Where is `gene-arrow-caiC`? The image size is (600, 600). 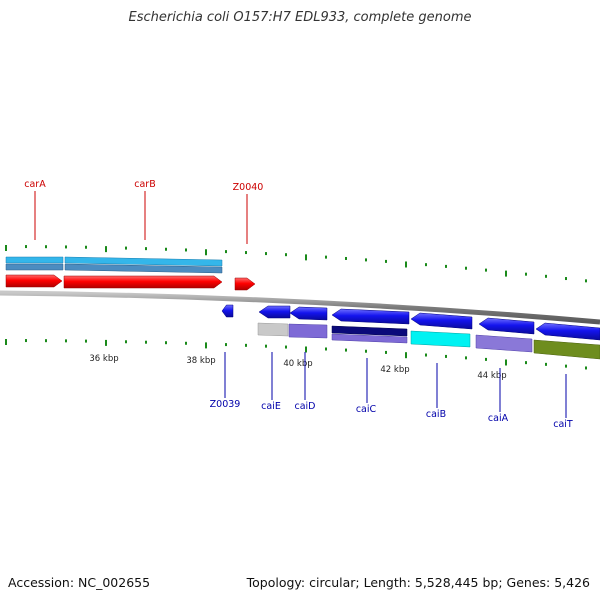 gene-arrow-caiC is located at coordinates (370, 316).